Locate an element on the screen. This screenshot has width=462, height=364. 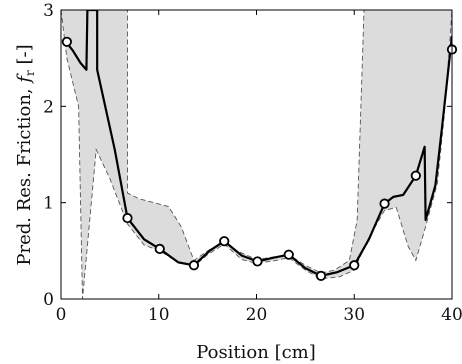
x-tick-label-0: 0 is located at coordinates (61, 315).